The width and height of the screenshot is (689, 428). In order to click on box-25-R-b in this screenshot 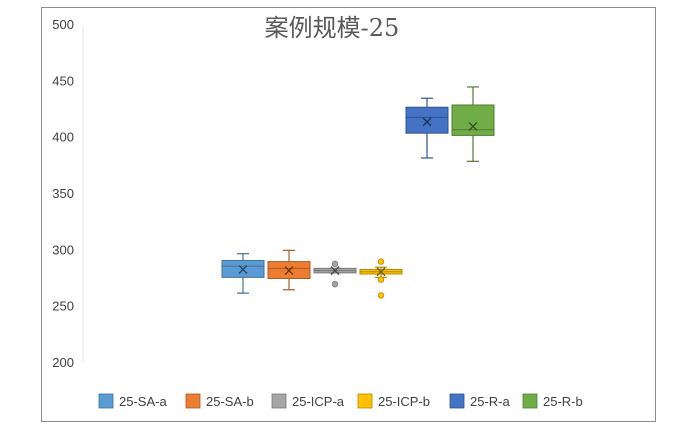, I will do `click(473, 124)`.